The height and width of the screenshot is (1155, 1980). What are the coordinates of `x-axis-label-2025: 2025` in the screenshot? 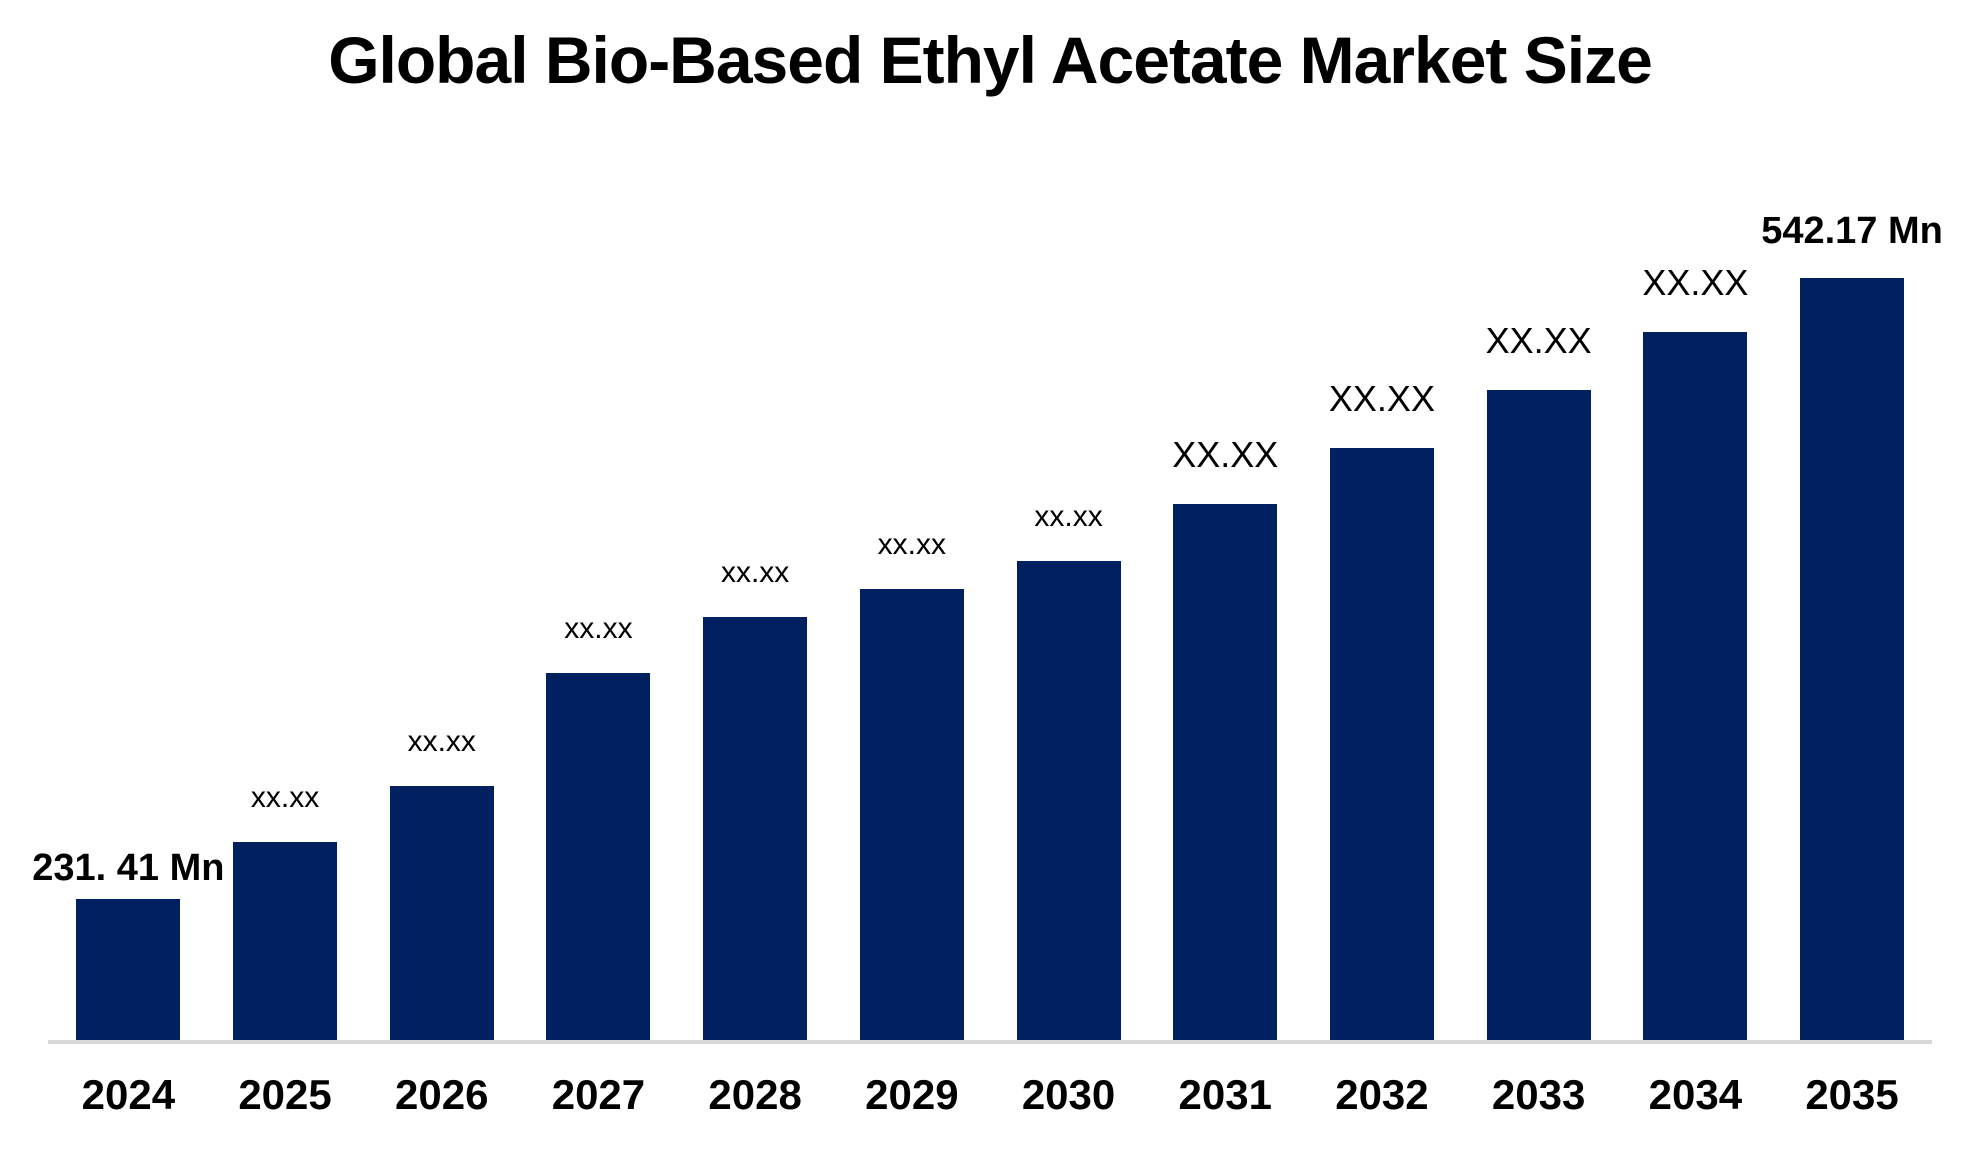 It's located at (285, 1094).